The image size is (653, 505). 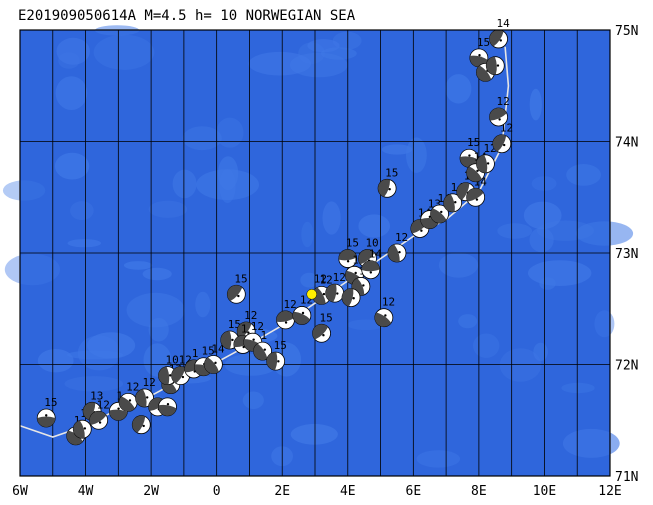 I want to click on latitude-tick-label: 72N, so click(x=626, y=366).